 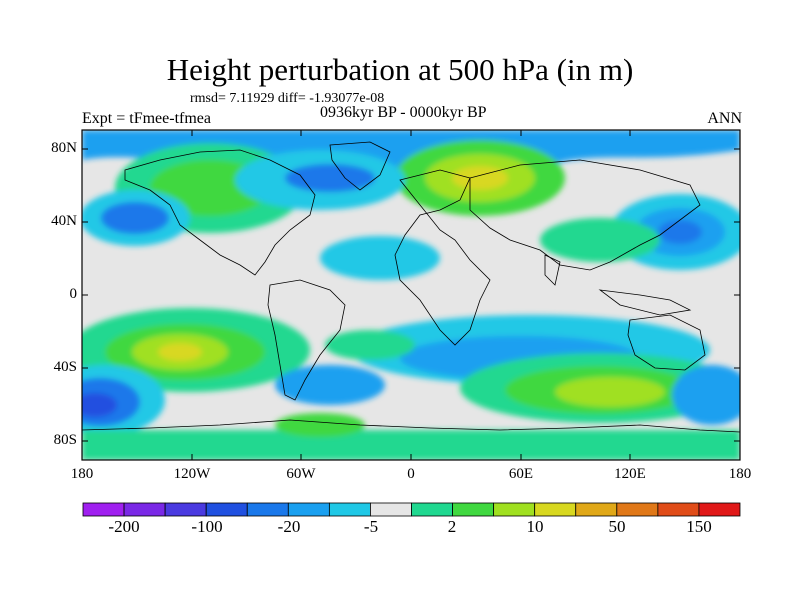 What do you see at coordinates (82, 474) in the screenshot?
I see `lon-tick-180w: 180` at bounding box center [82, 474].